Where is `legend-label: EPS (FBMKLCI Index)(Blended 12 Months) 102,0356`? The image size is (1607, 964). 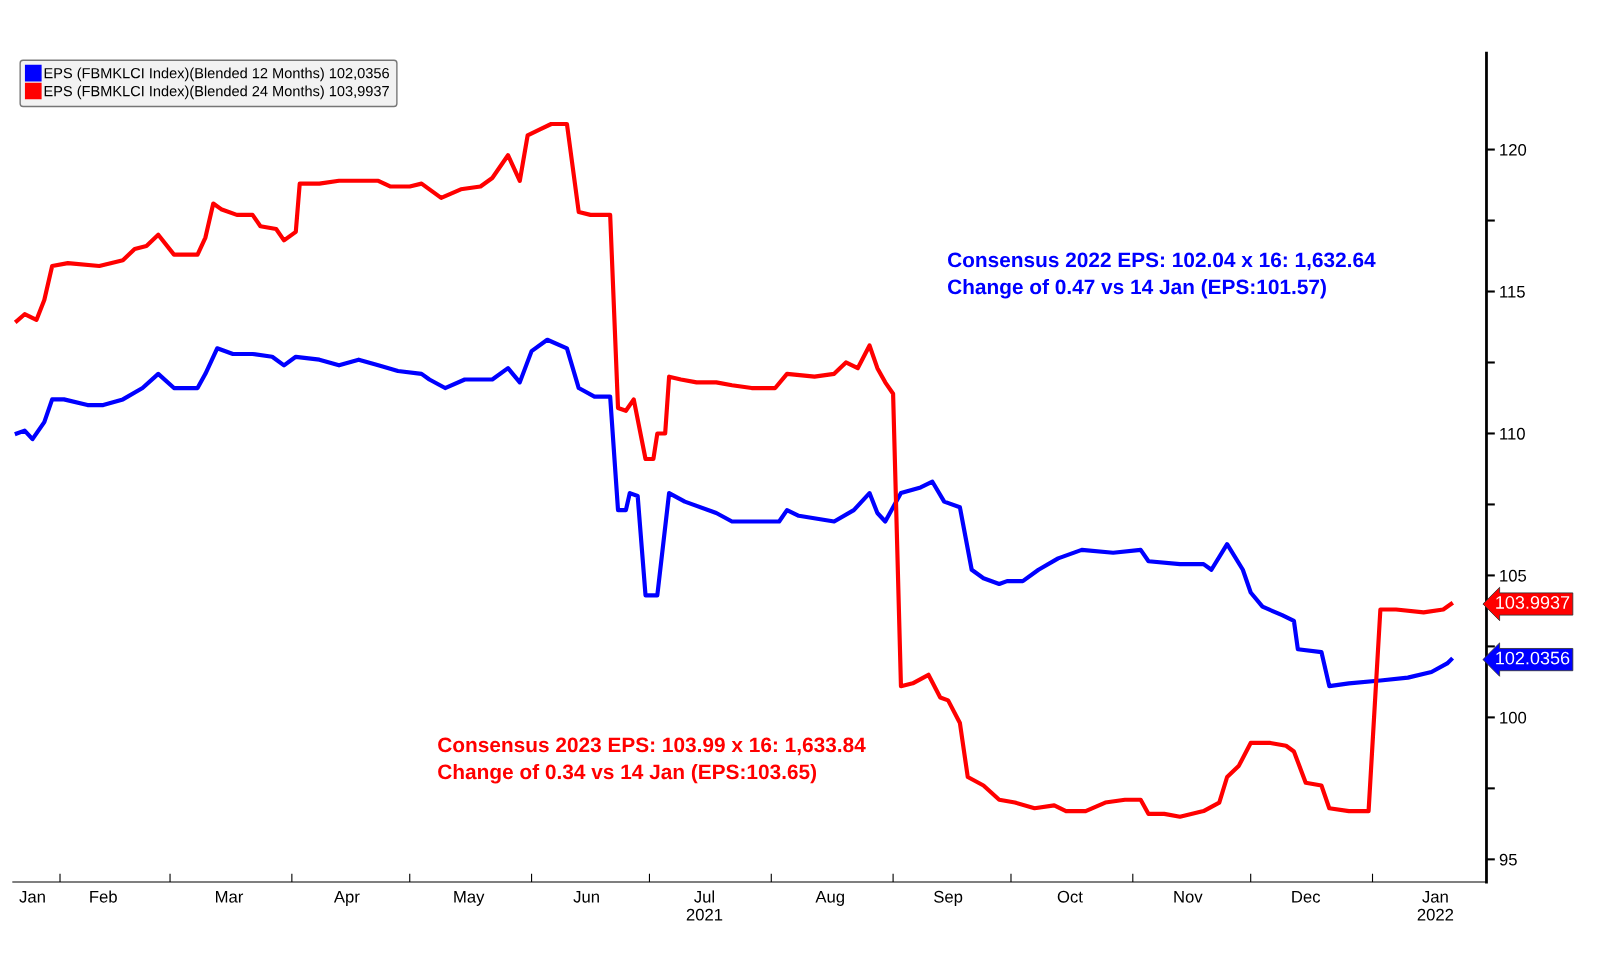
legend-label: EPS (FBMKLCI Index)(Blended 12 Months) 102,0356 is located at coordinates (216, 74).